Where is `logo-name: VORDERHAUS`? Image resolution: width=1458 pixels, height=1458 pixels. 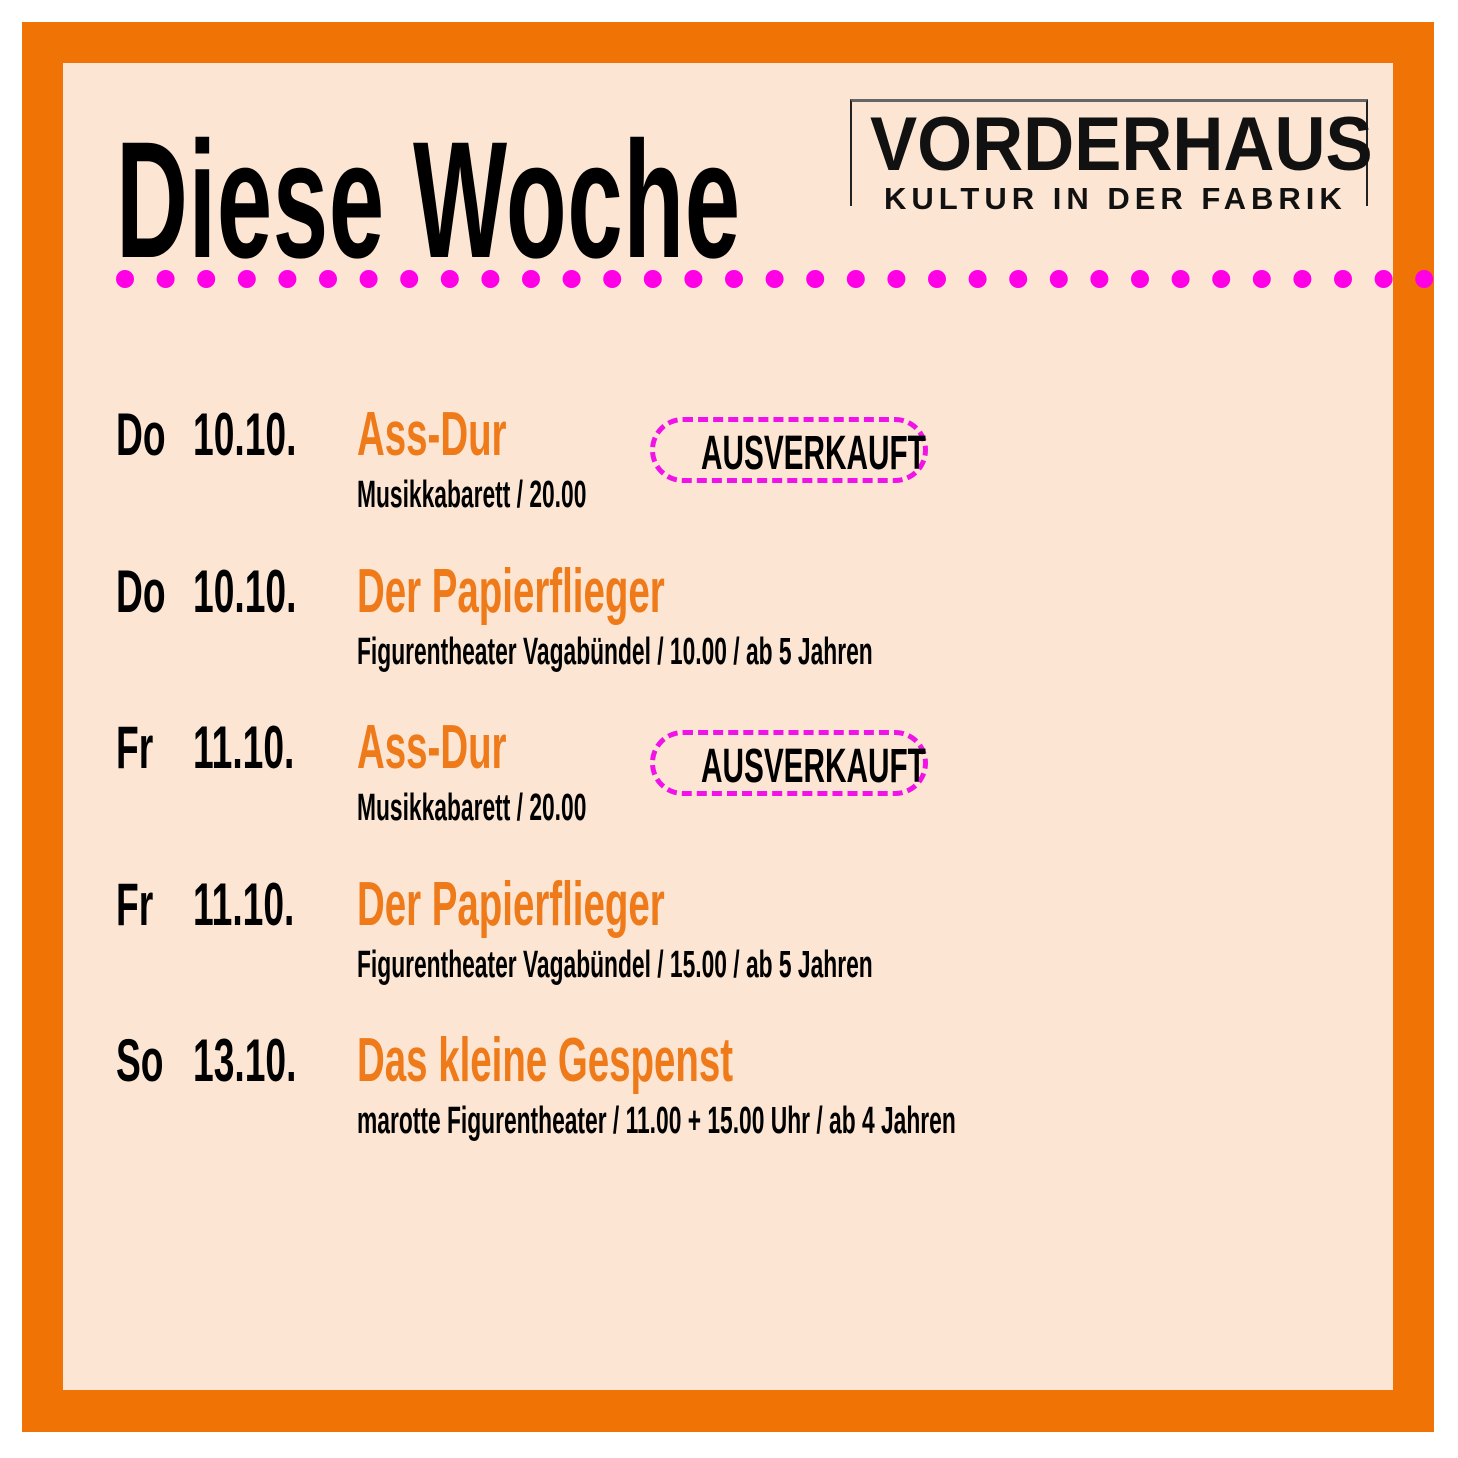
logo-name: VORDERHAUS is located at coordinates (1121, 144).